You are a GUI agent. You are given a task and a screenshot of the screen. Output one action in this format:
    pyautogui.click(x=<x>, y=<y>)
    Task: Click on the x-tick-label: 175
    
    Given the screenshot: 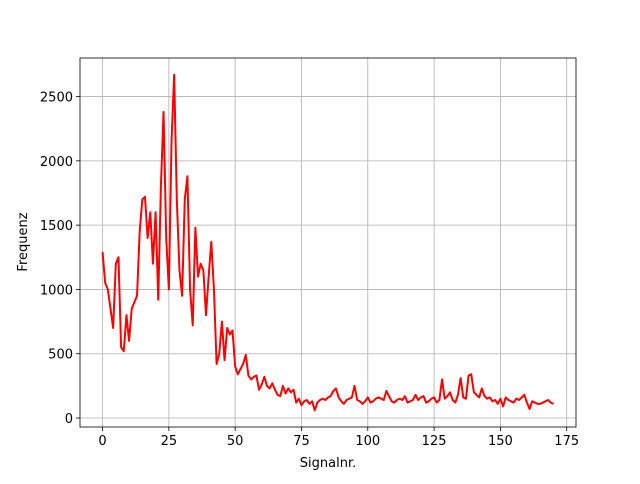 What is the action you would take?
    pyautogui.click(x=566, y=441)
    